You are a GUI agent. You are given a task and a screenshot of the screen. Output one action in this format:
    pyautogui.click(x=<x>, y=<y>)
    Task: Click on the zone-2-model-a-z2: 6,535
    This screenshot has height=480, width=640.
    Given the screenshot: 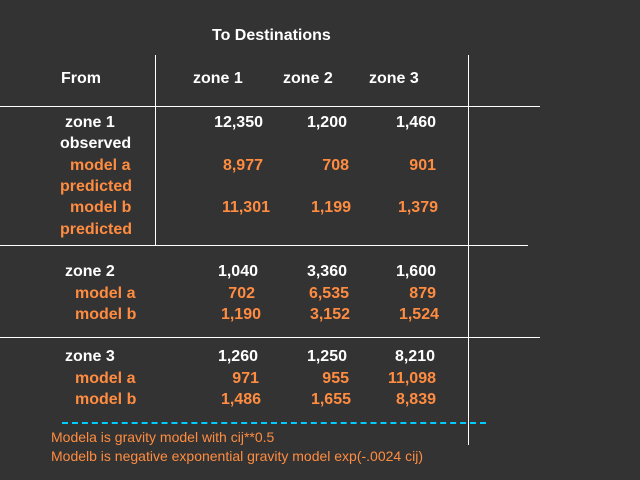 What is the action you would take?
    pyautogui.click(x=328, y=293)
    